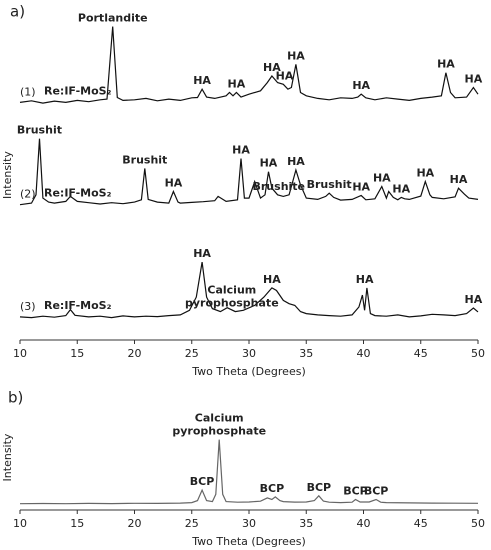 This screenshot has height=550, width=491. I want to click on peak-label: Brushite, so click(279, 186).